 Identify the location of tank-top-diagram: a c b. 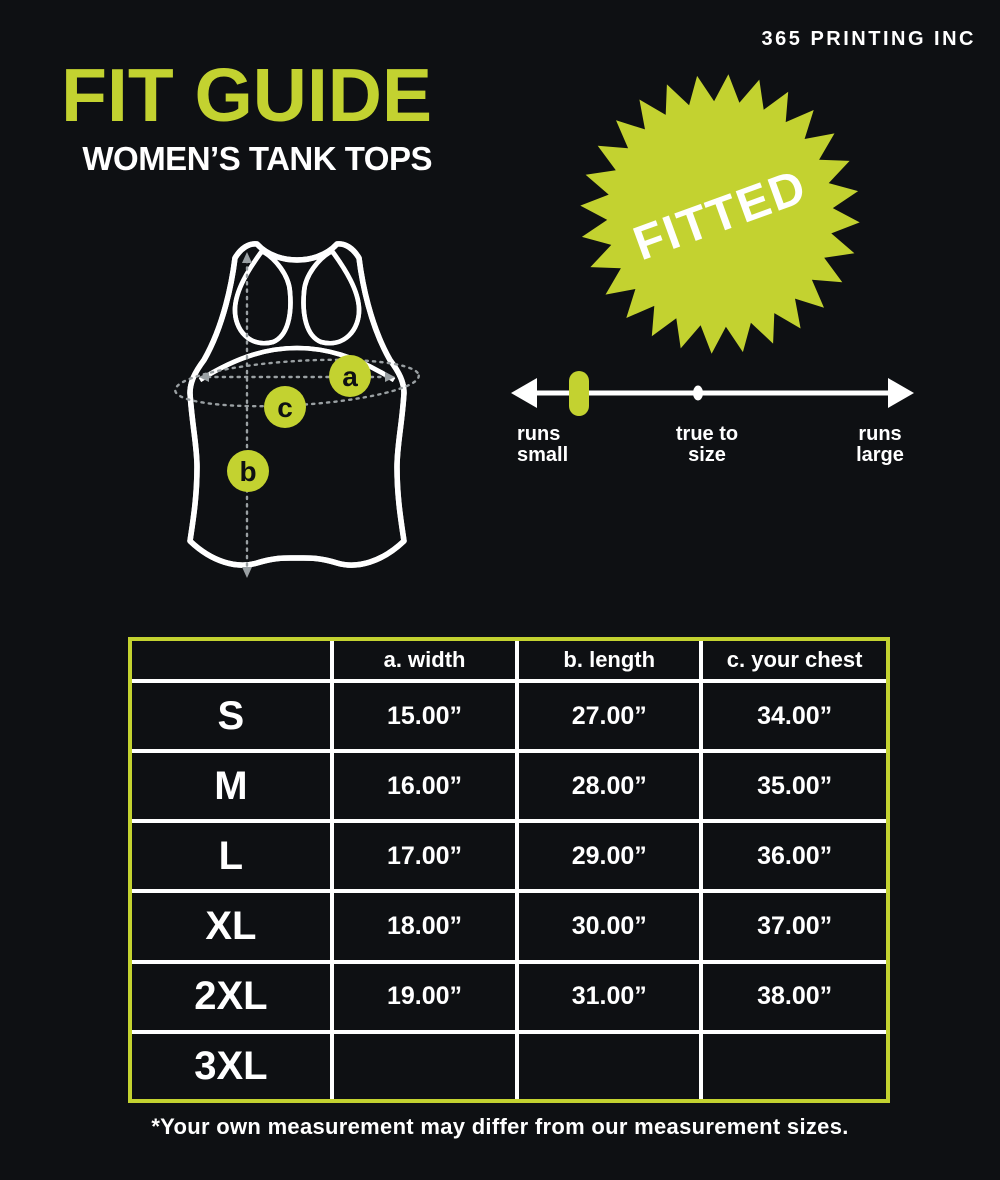
(297, 404).